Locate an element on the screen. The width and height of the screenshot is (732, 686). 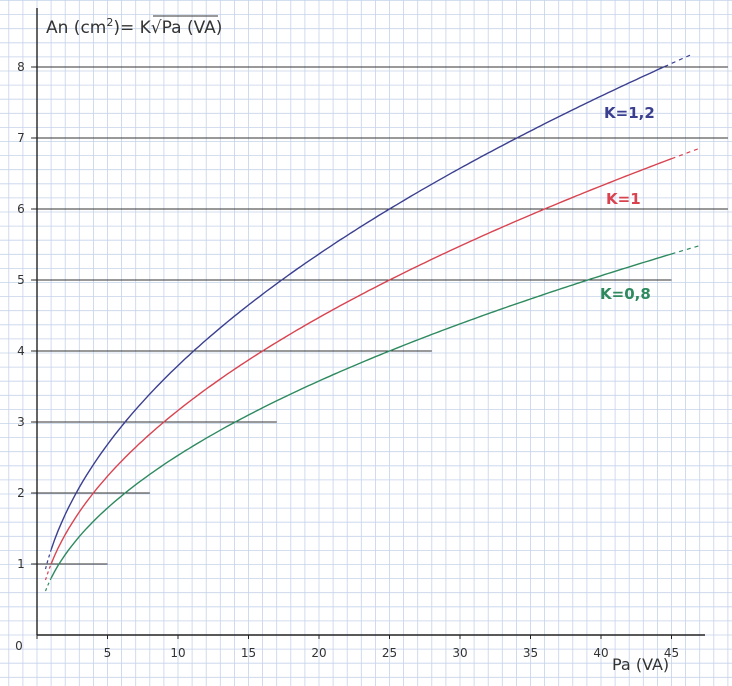
x-tick-label: 15 is located at coordinates (248, 653).